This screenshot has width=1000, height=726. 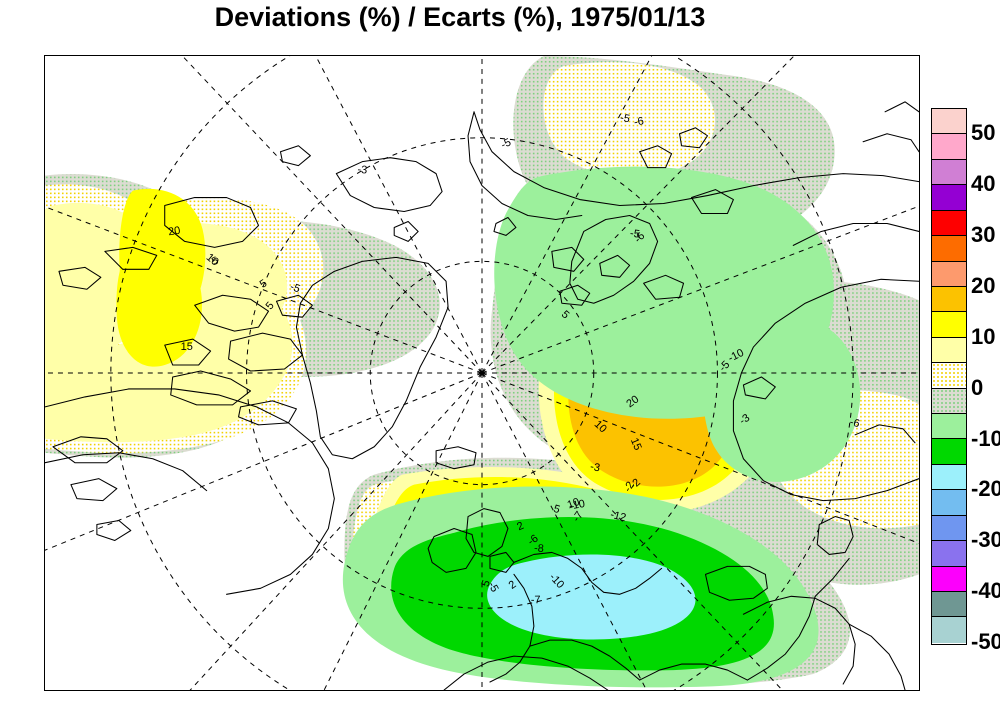 I want to click on colorbar-tick-label: 50, so click(x=983, y=133).